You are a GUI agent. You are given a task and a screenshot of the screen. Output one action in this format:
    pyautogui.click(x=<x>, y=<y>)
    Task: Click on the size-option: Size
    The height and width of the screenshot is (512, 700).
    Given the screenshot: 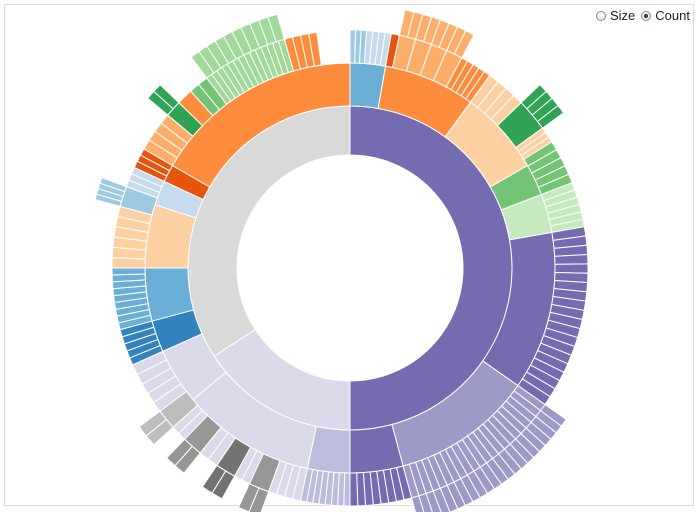 What is the action you would take?
    pyautogui.click(x=615, y=15)
    